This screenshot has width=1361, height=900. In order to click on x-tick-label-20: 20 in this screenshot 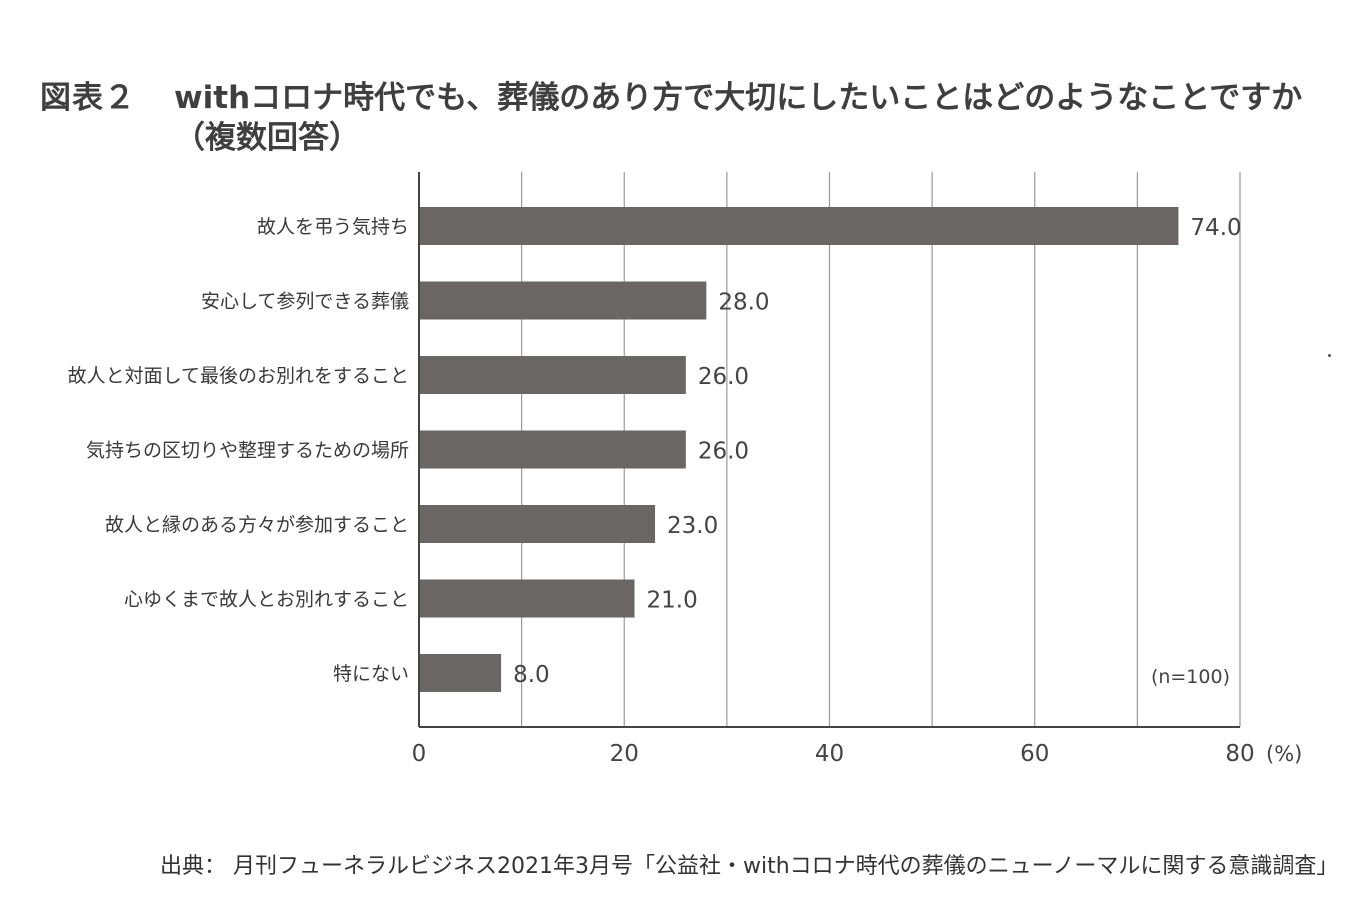, I will do `click(624, 754)`.